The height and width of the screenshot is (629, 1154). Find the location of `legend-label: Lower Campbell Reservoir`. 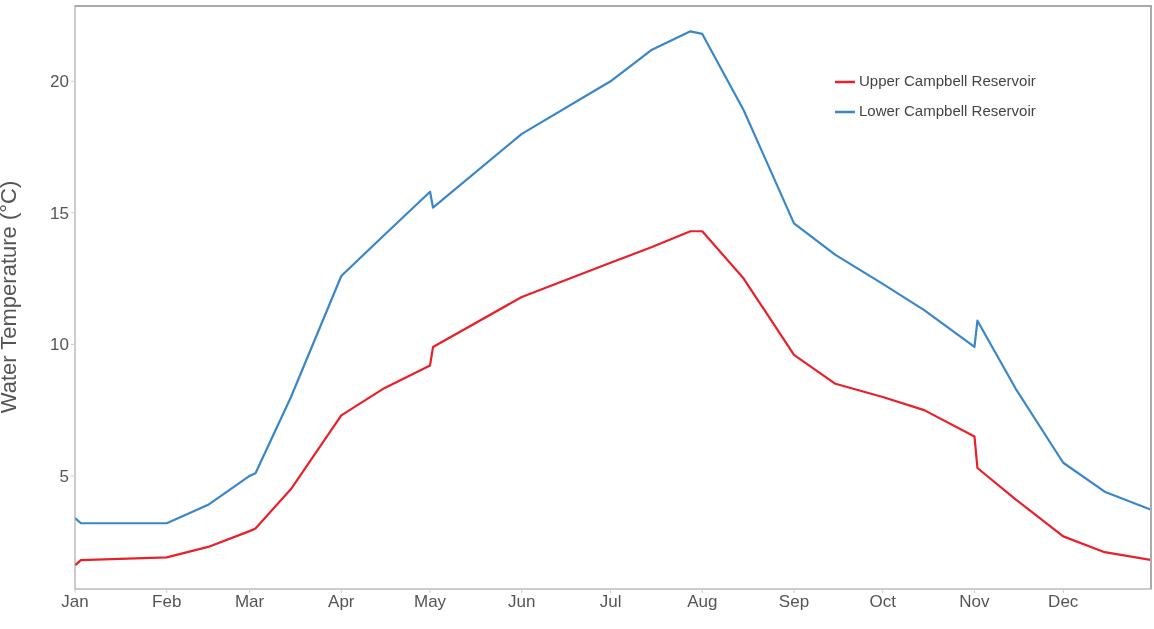

legend-label: Lower Campbell Reservoir is located at coordinates (947, 110).